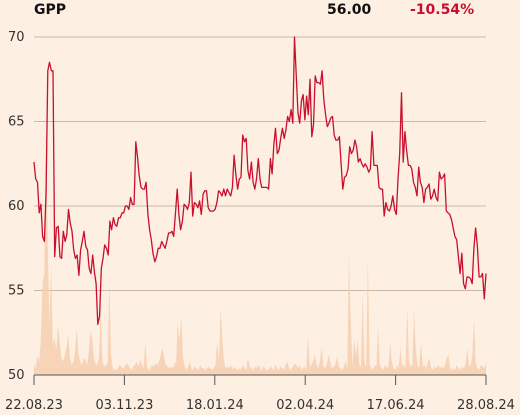 The image size is (520, 415). I want to click on x-tick-label: 02.04.24, so click(305, 405).